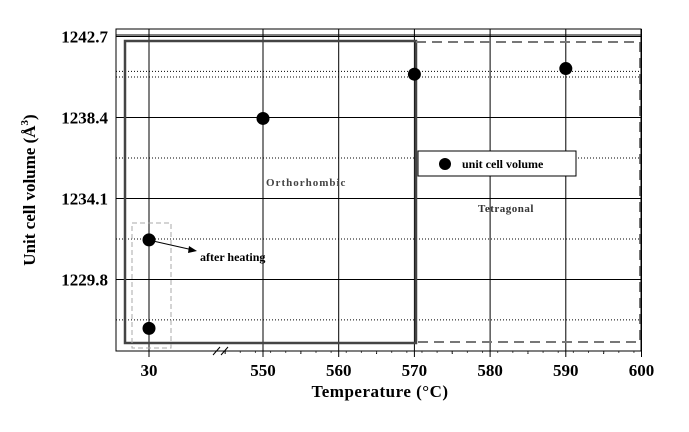  What do you see at coordinates (29, 117) in the screenshot?
I see `y-axis-title-close: )` at bounding box center [29, 117].